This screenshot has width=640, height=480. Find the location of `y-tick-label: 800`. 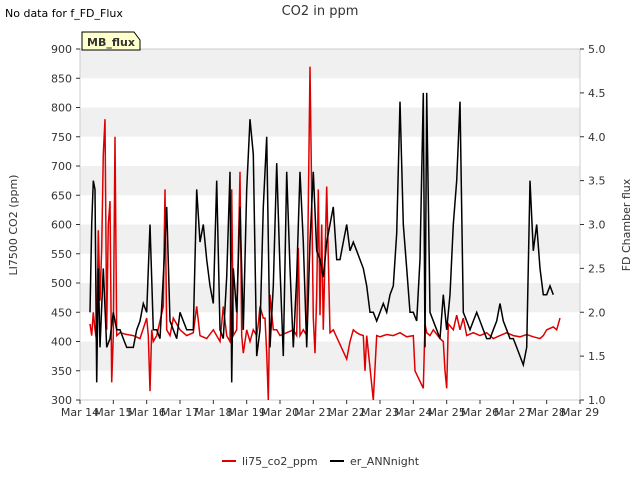

y-tick-label: 800 is located at coordinates (61, 108).